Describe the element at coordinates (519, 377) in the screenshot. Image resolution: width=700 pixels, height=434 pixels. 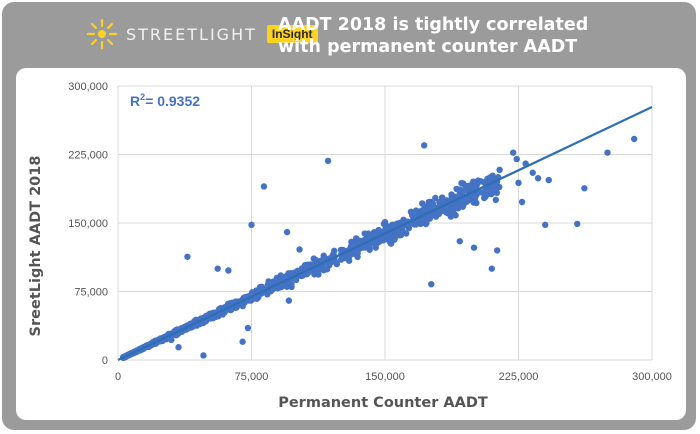
I see `x-tick-label: 225,000` at that location.